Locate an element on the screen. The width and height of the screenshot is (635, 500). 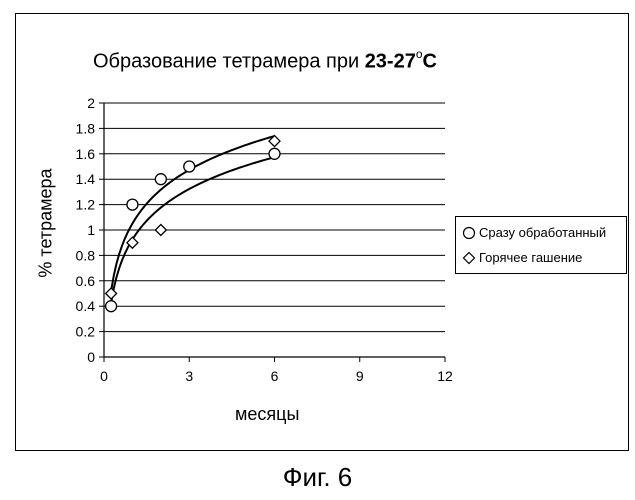
diamond-marker-icon is located at coordinates (469, 258).